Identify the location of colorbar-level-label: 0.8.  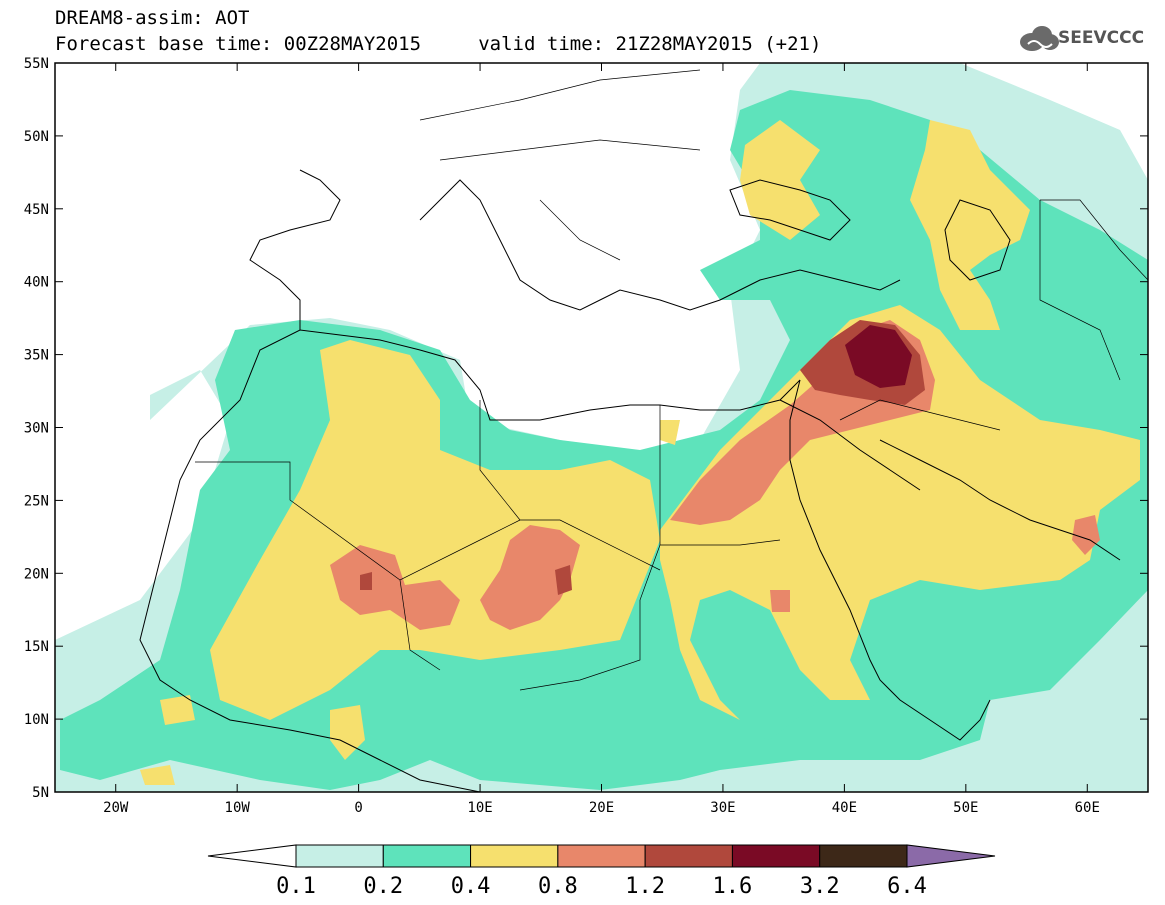
(558, 886).